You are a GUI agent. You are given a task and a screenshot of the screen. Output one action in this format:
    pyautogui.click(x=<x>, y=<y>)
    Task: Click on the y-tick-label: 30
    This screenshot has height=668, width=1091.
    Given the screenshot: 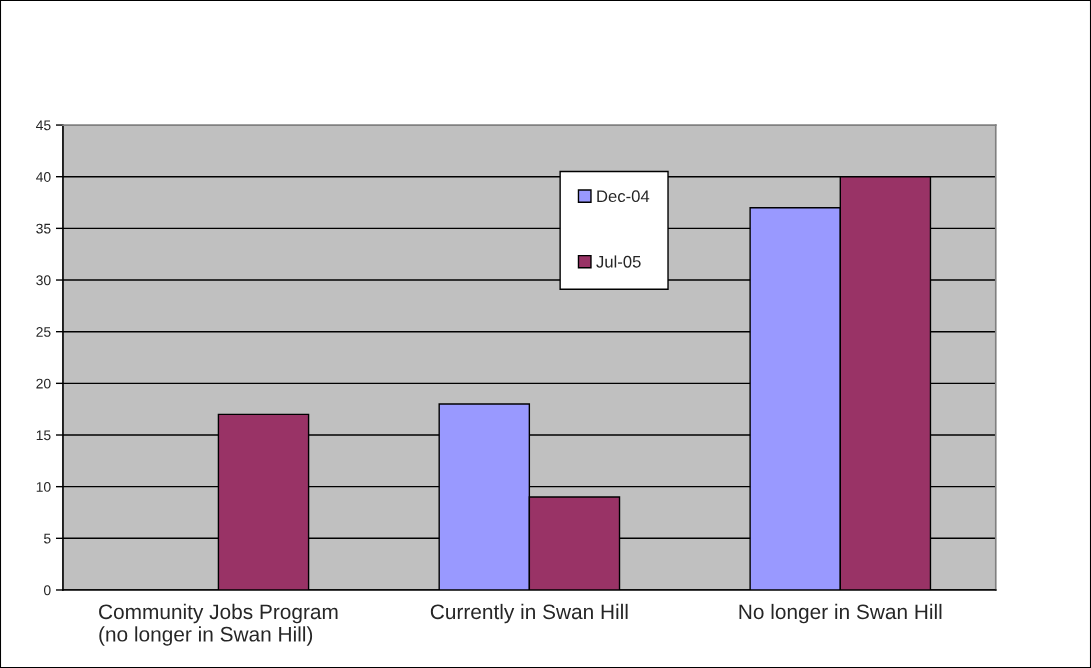 What is the action you would take?
    pyautogui.click(x=43, y=280)
    